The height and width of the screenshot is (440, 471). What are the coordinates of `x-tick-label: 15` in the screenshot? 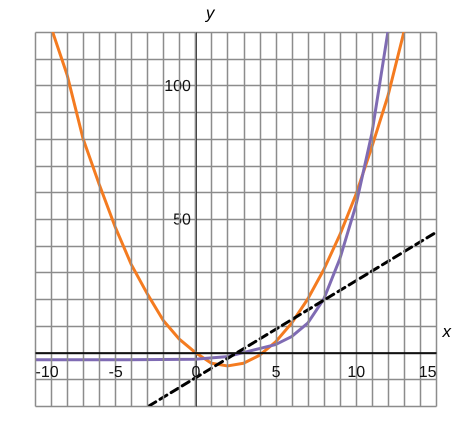 It's located at (427, 373).